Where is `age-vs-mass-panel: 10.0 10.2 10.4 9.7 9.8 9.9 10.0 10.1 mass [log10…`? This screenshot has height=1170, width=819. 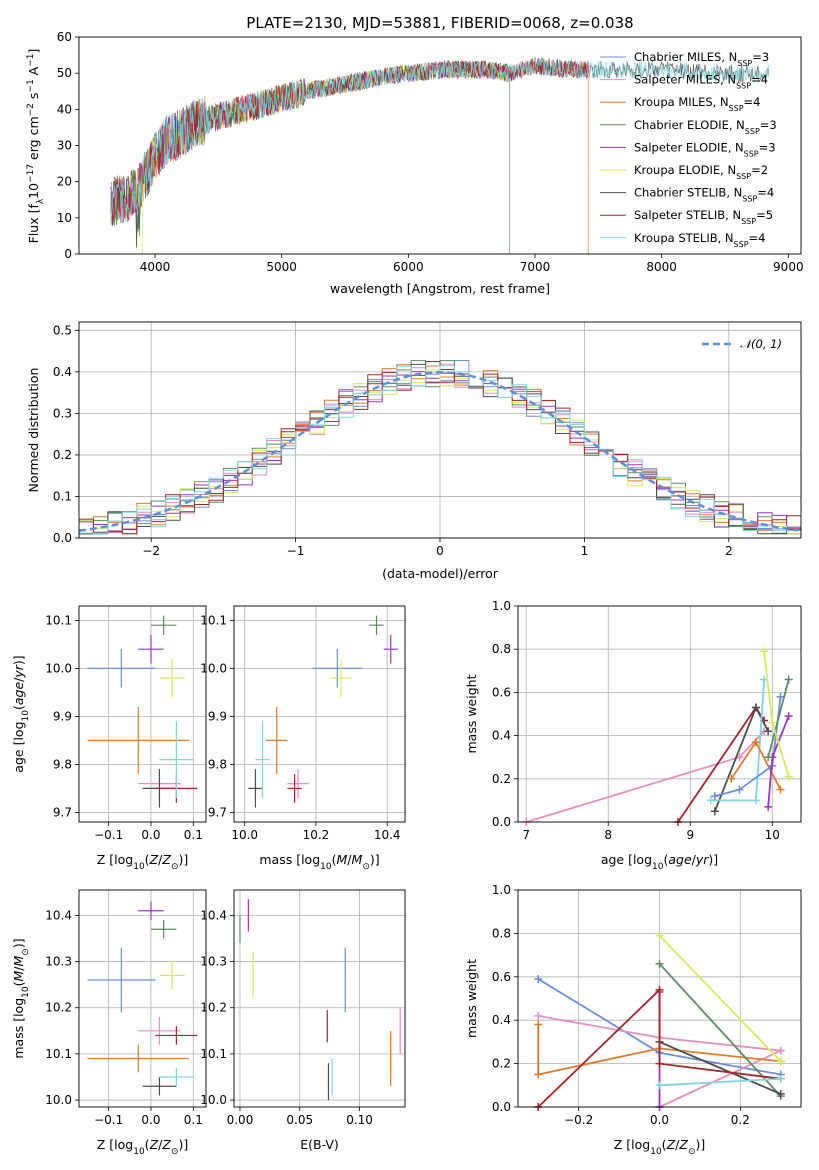 age-vs-mass-panel: 10.0 10.2 10.4 9.7 9.8 9.9 10.0 10.1 mass [log10… is located at coordinates (303, 738).